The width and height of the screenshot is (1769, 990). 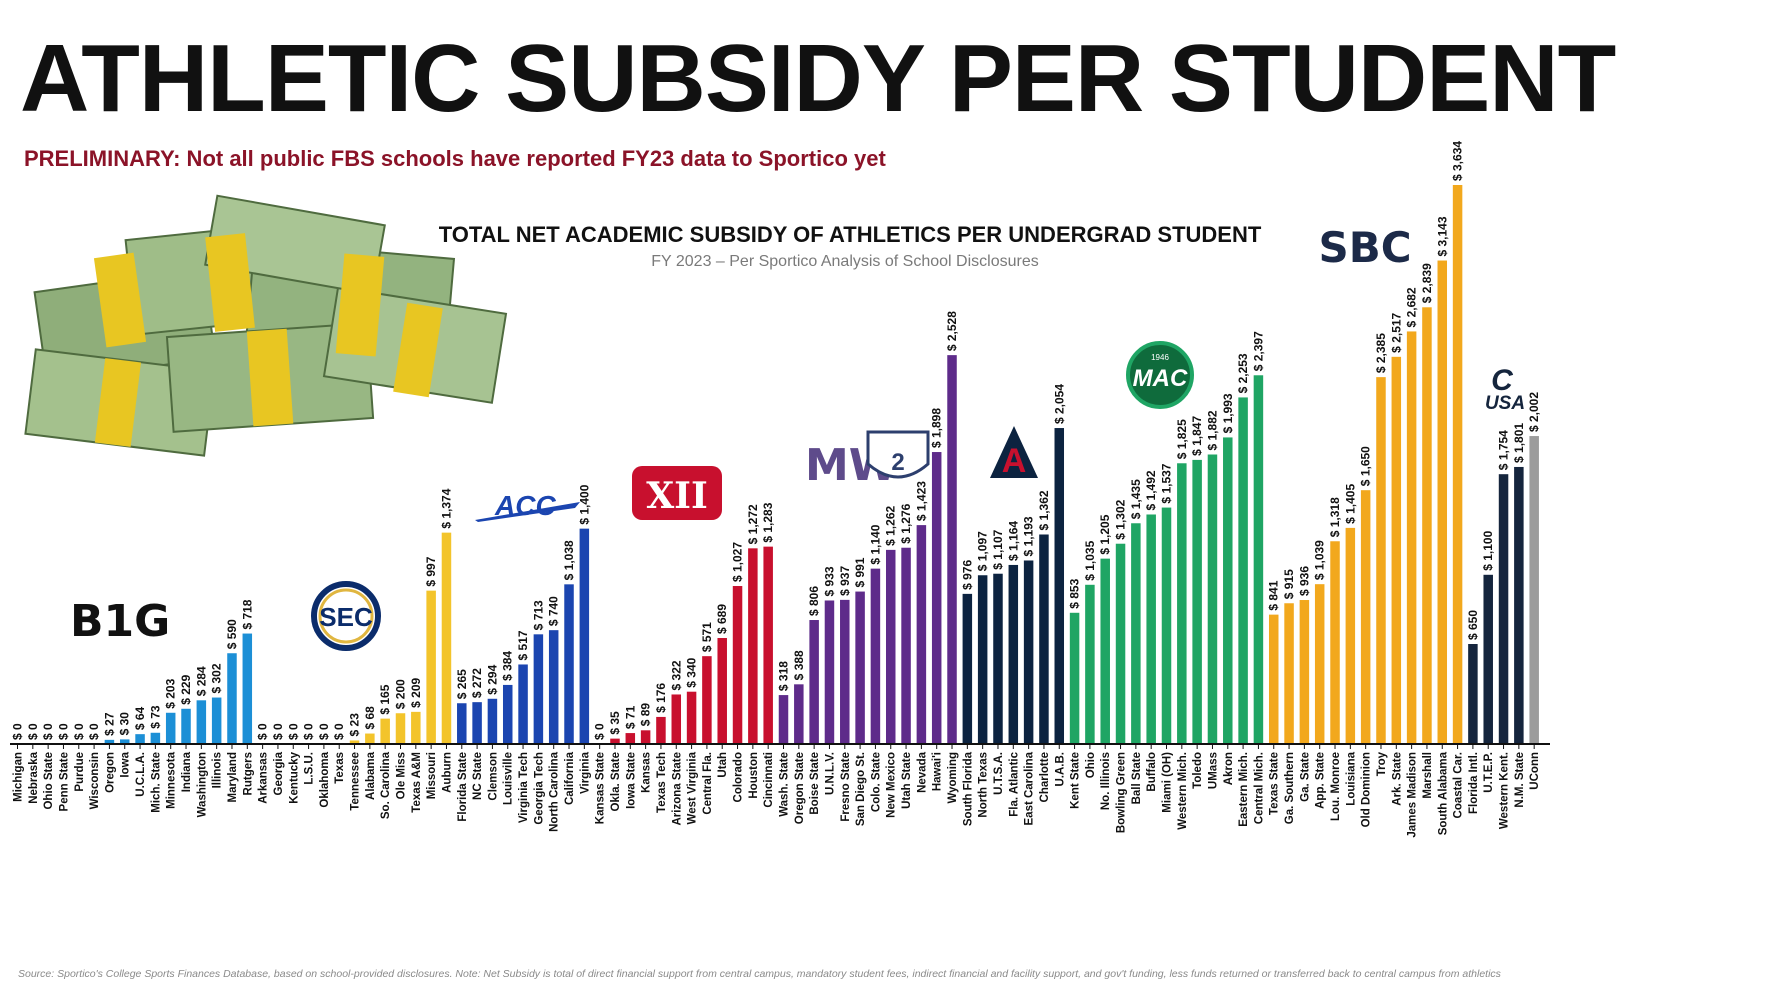 I want to click on school-label: New Mexico, so click(x=892, y=785).